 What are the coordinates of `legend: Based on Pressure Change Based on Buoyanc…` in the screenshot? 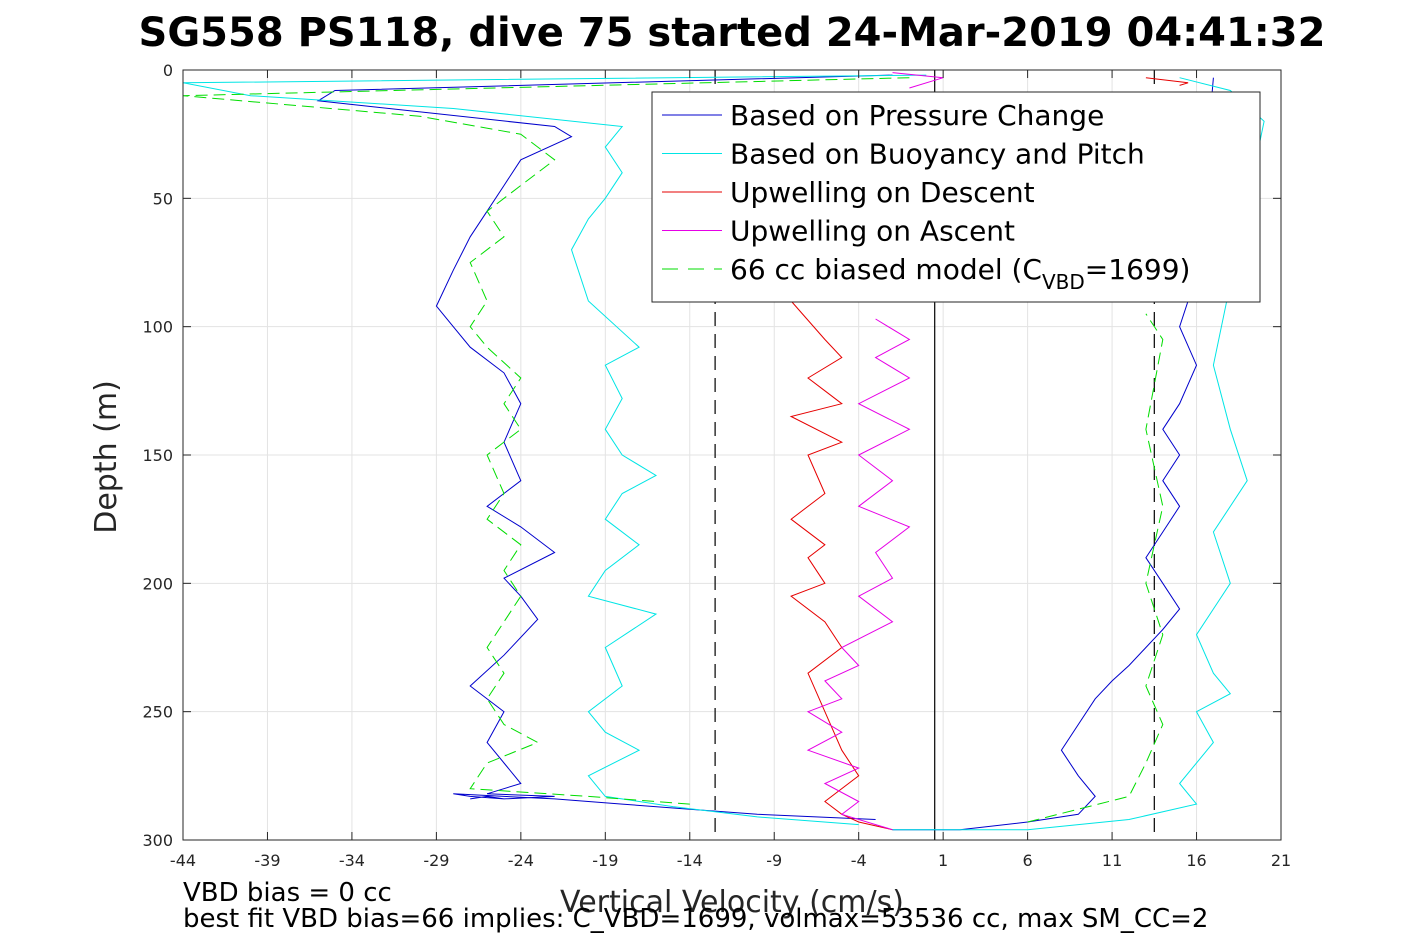 It's located at (956, 197).